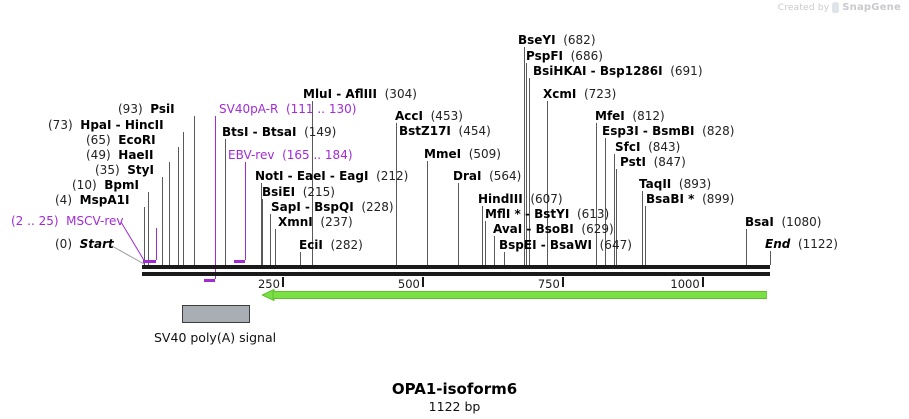  I want to click on orf-arrow, so click(514, 294).